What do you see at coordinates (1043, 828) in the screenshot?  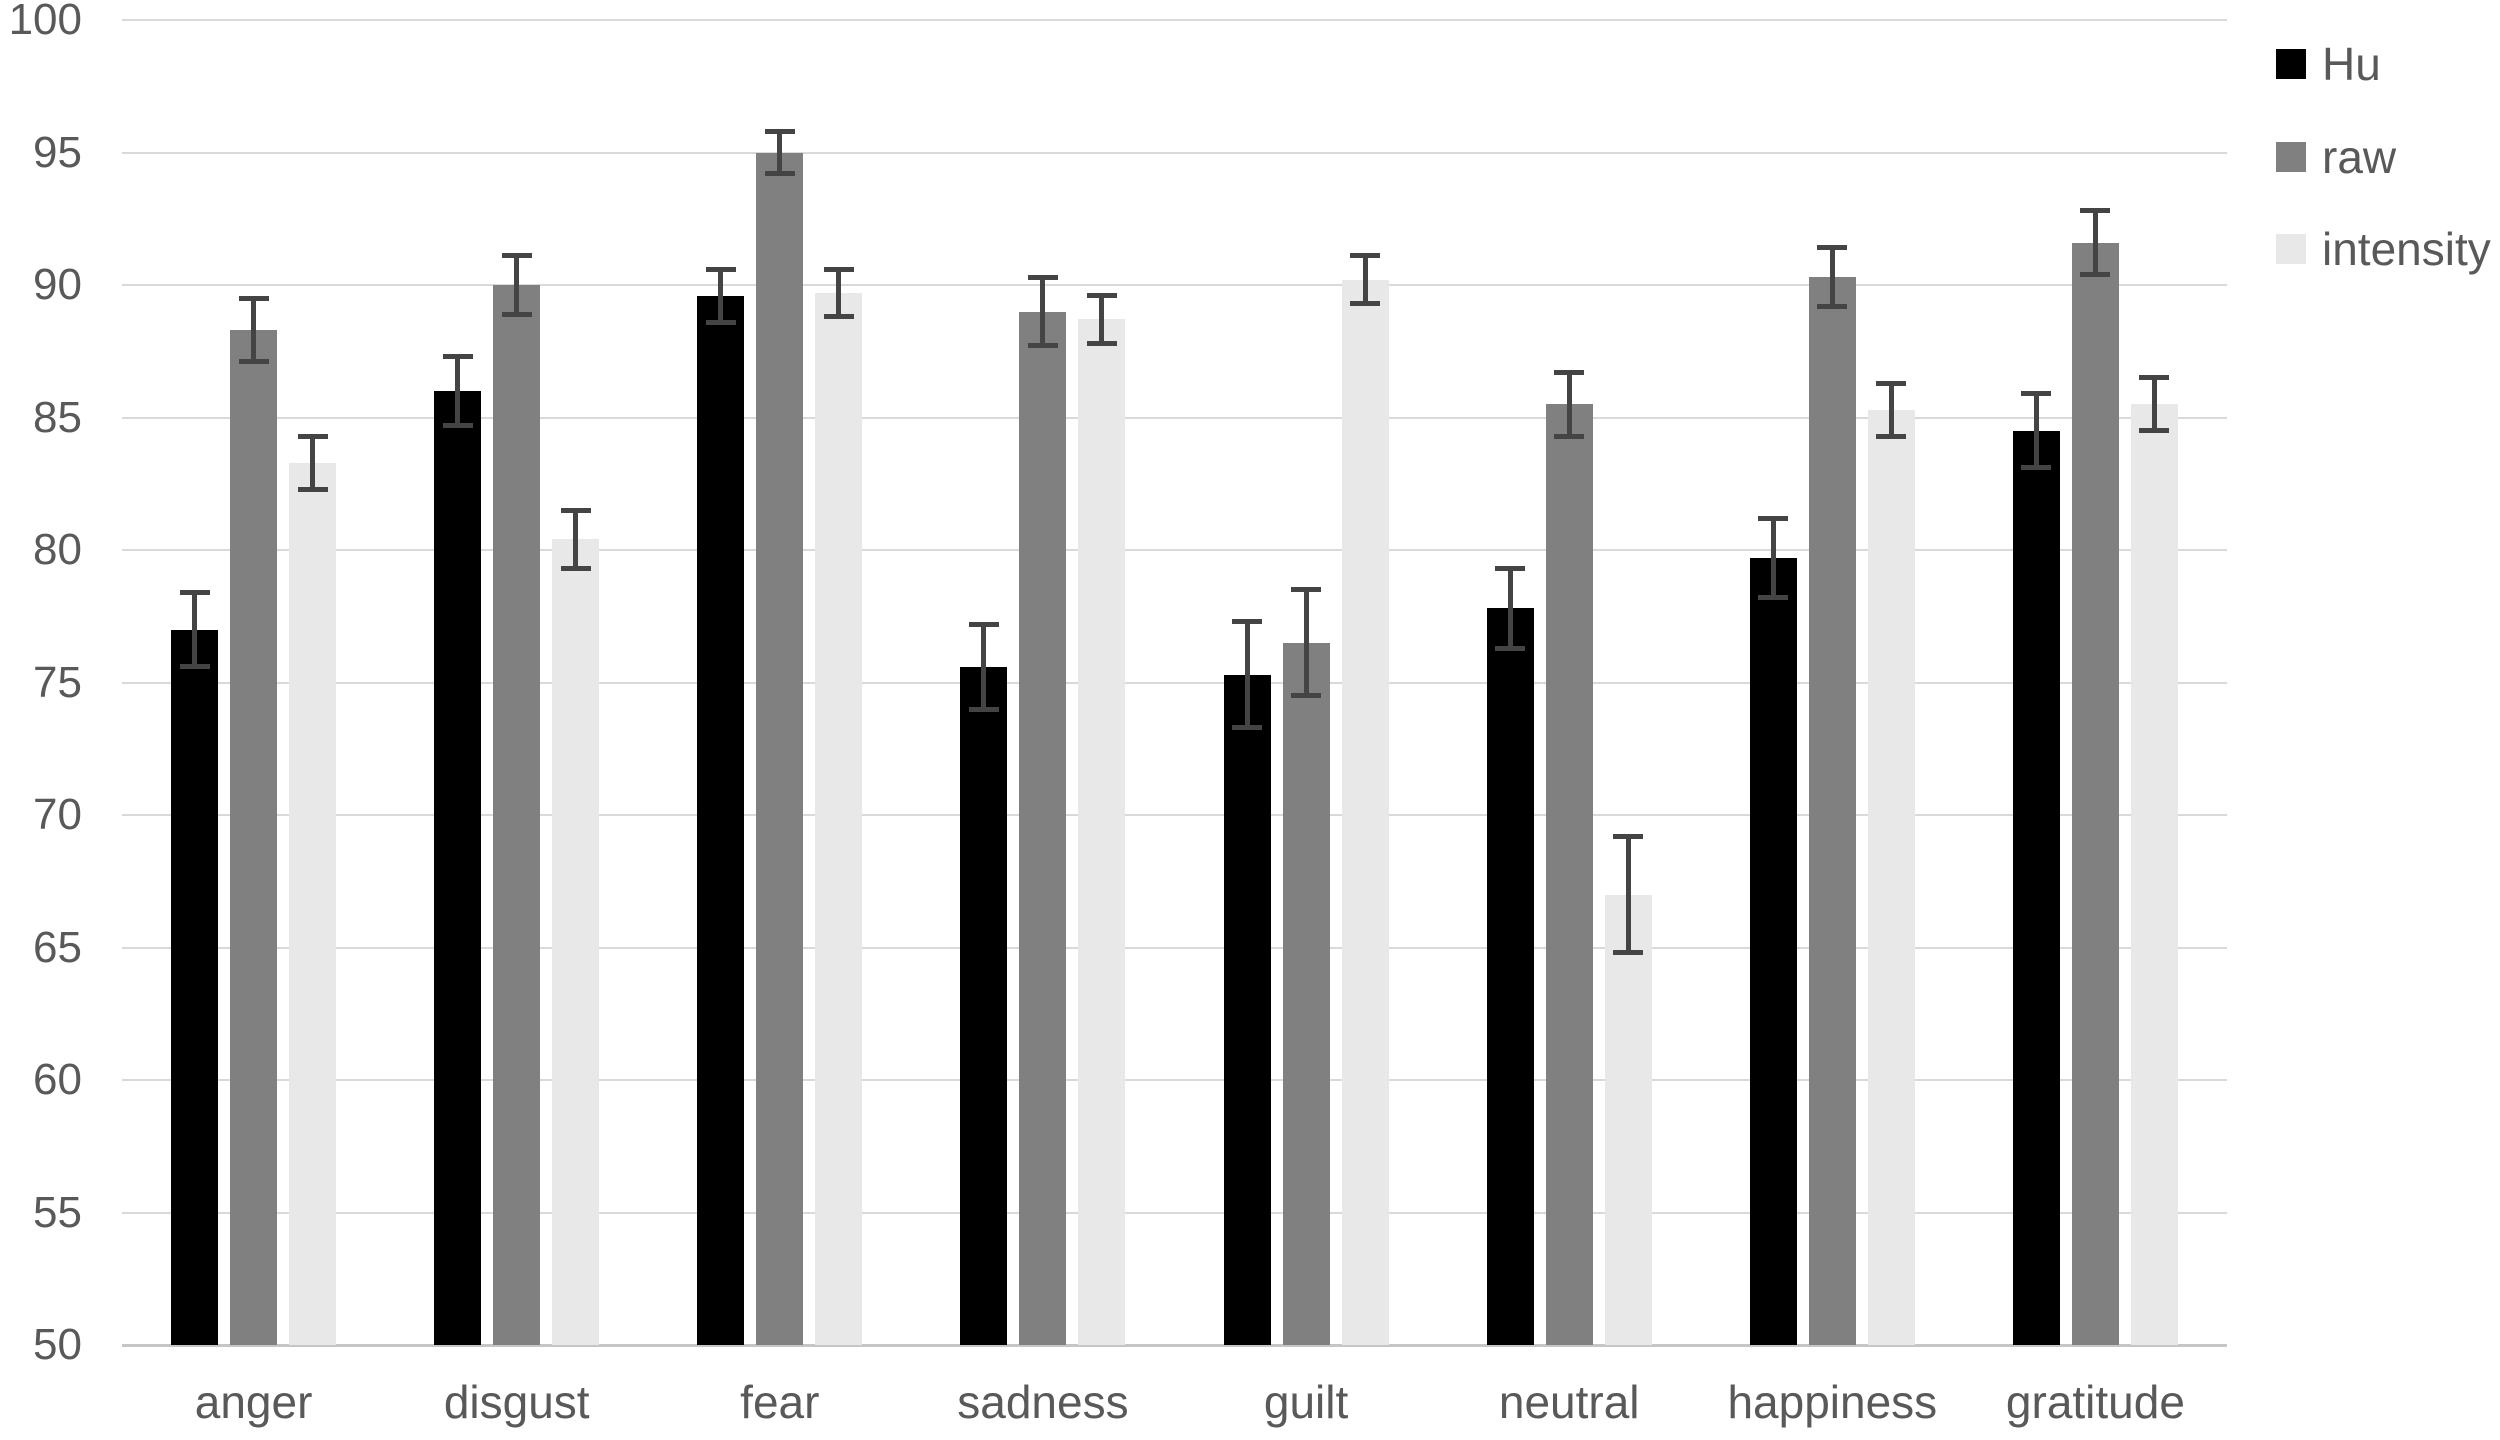 I see `bar-raw-sadness` at bounding box center [1043, 828].